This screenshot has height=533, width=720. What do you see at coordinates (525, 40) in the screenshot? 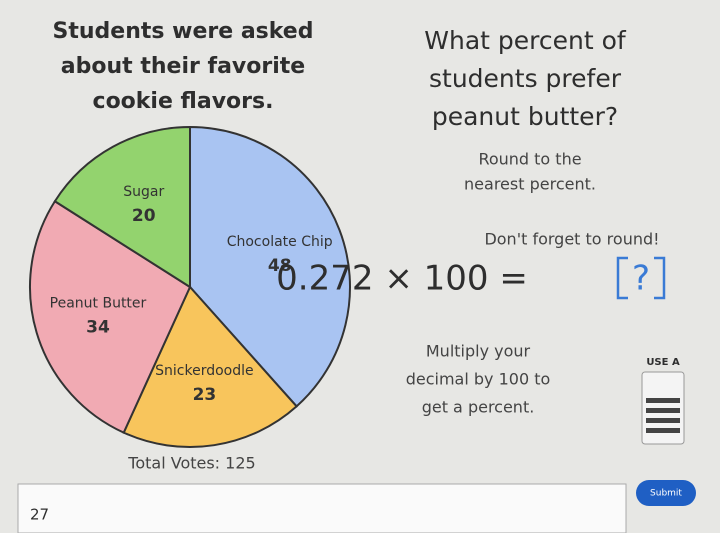
I see `question: What percent of` at bounding box center [525, 40].